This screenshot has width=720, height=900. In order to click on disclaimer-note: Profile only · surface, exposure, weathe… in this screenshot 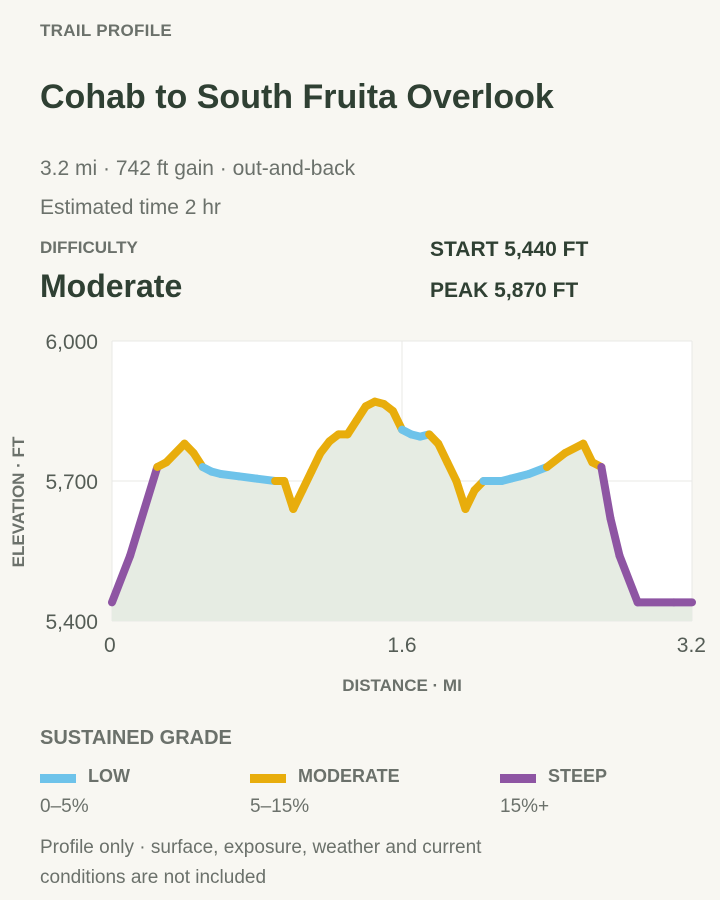, I will do `click(261, 862)`.